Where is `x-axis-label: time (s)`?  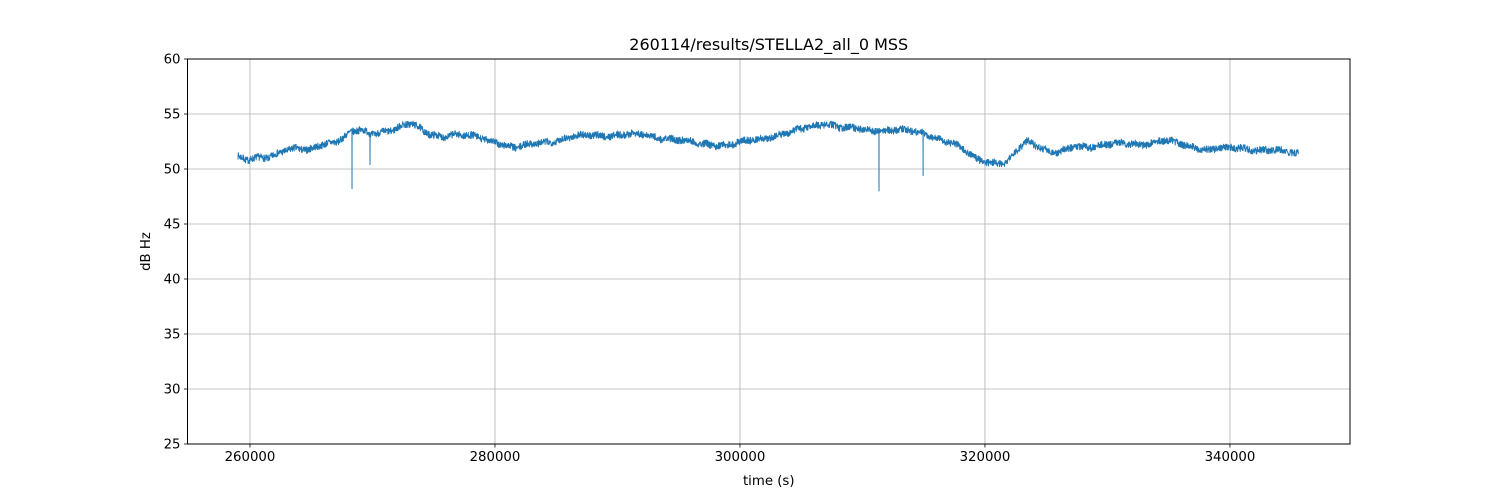
x-axis-label: time (s) is located at coordinates (769, 481).